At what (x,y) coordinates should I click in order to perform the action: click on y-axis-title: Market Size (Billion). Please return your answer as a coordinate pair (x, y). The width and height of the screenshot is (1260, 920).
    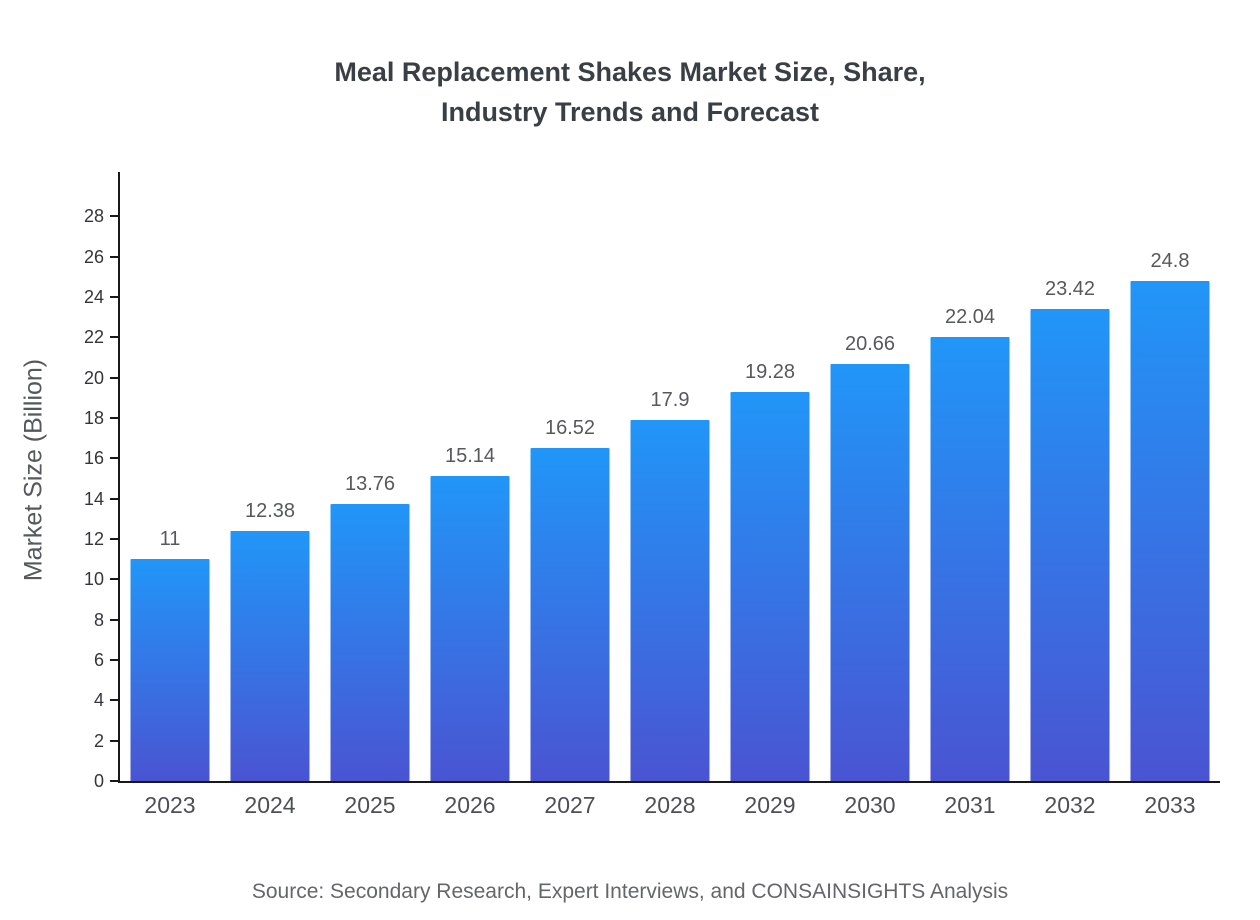
    Looking at the image, I should click on (33, 470).